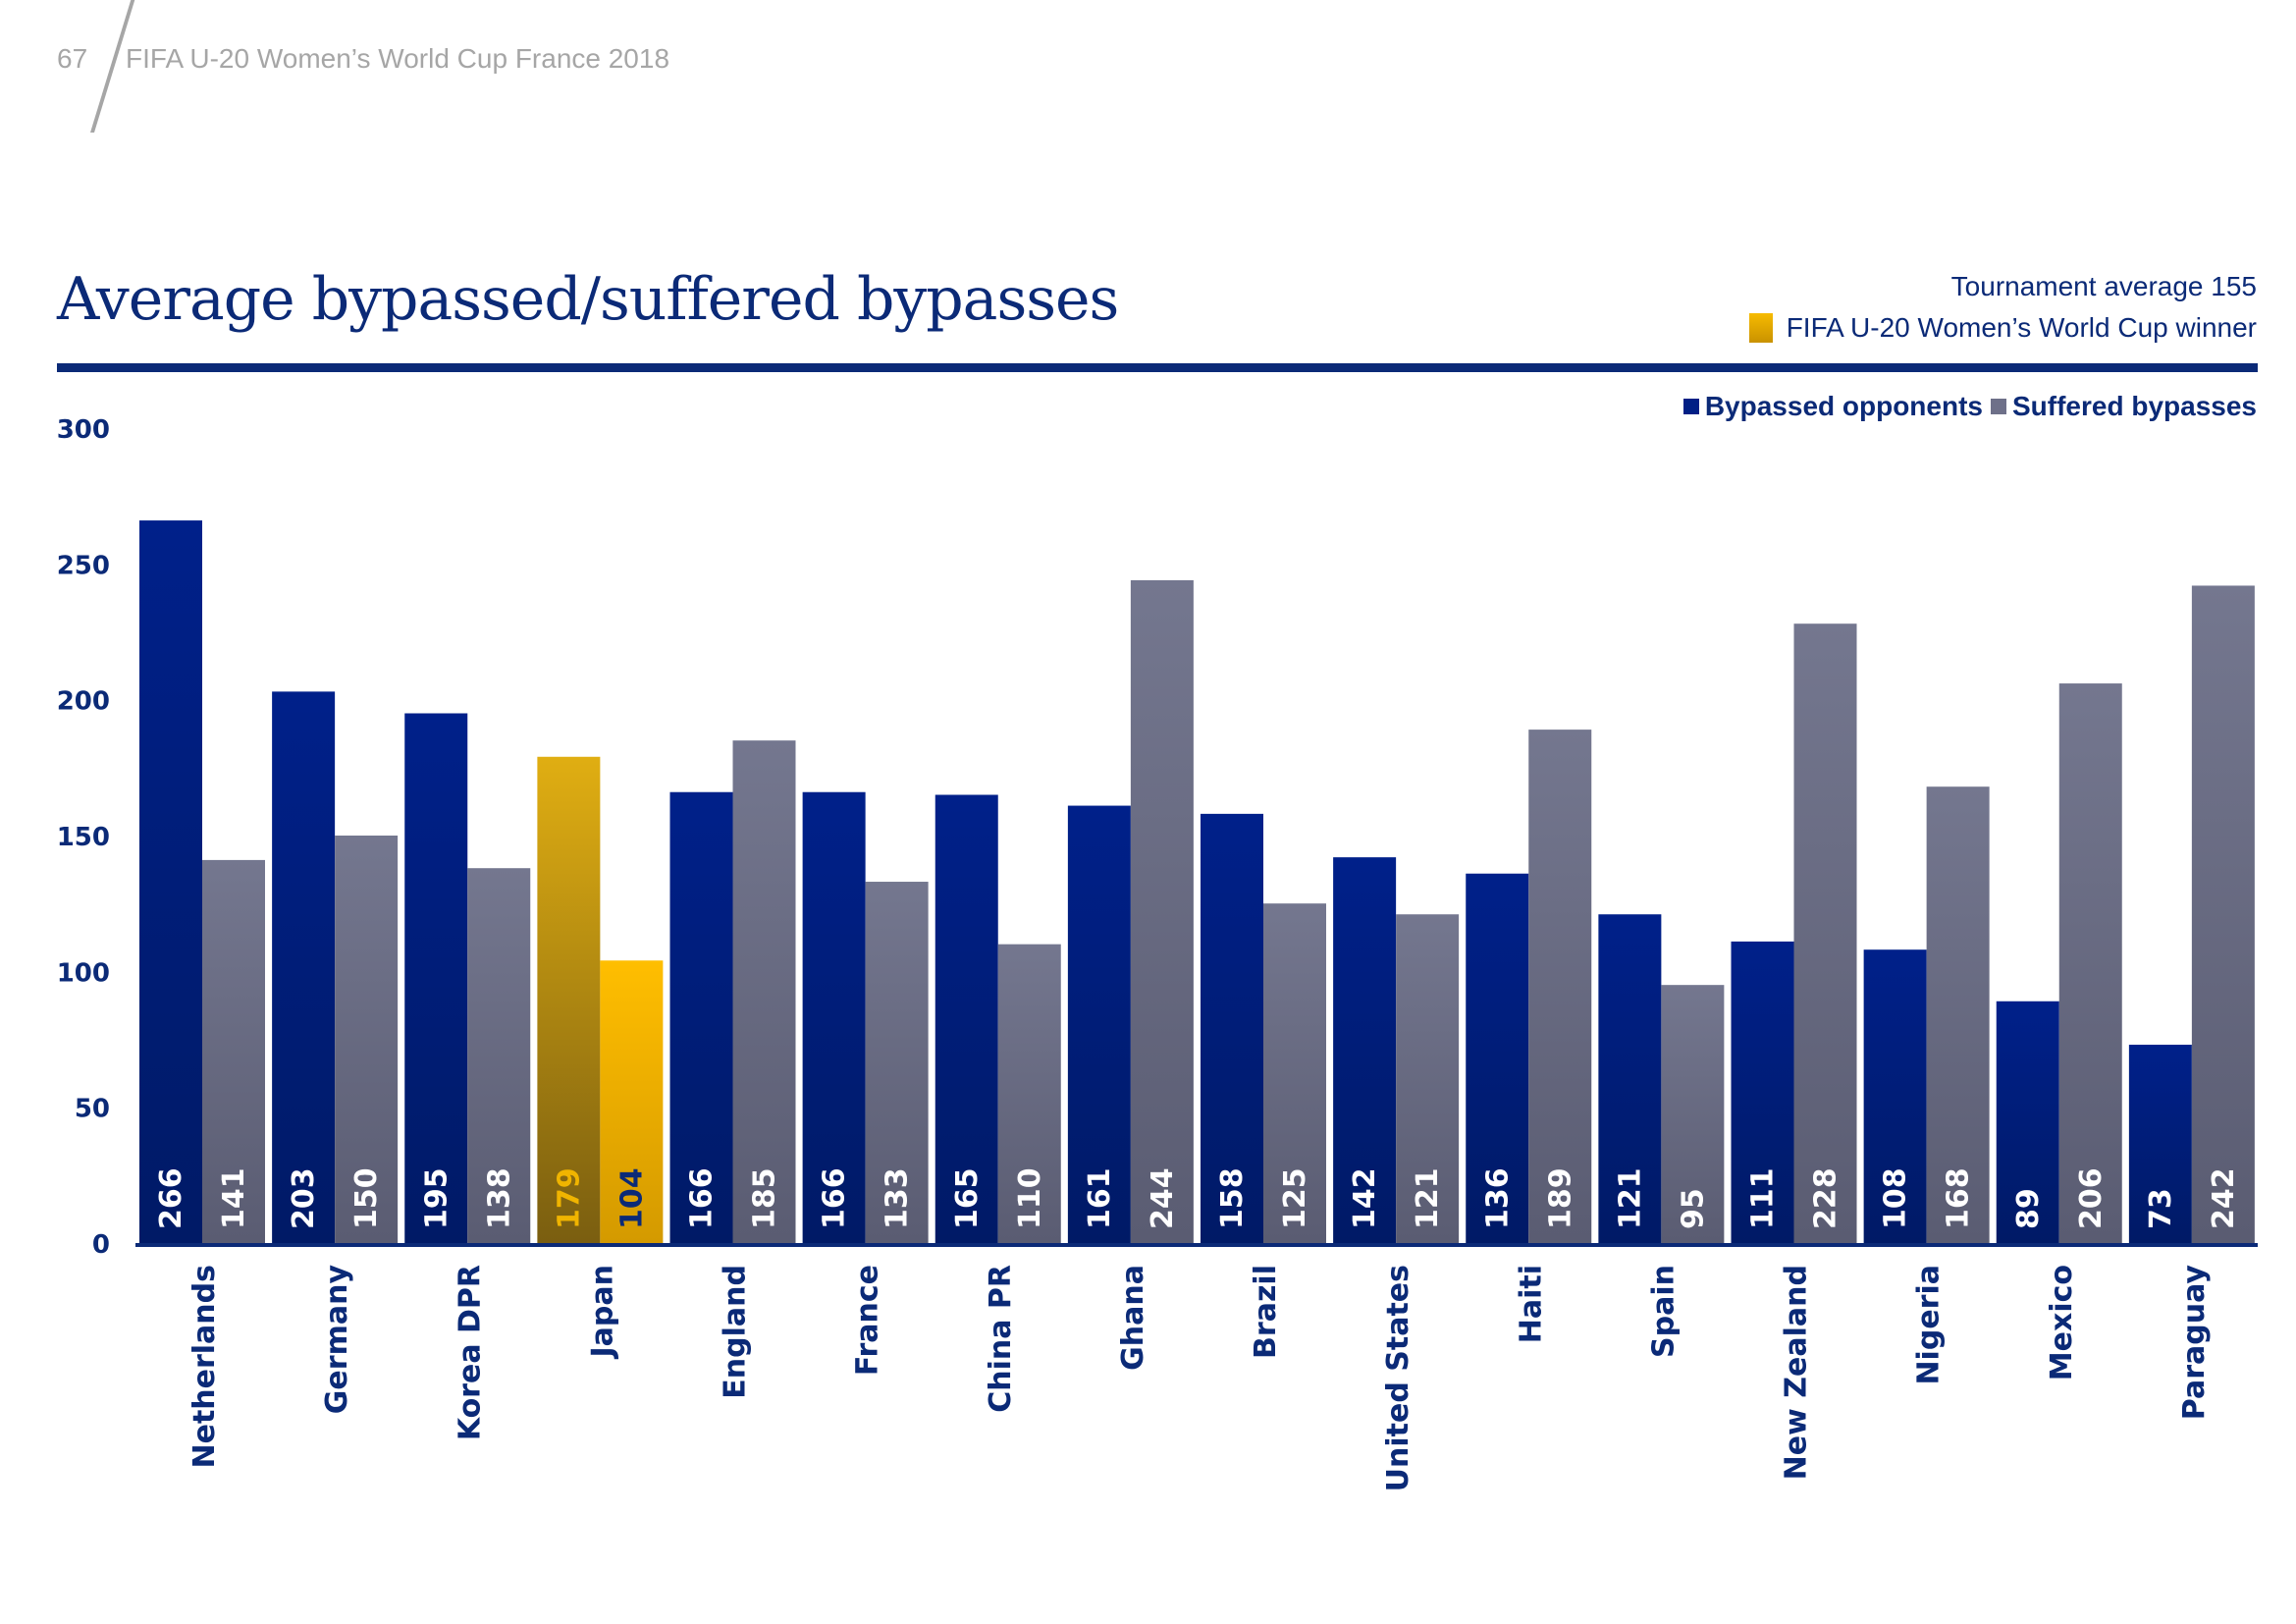  I want to click on bar-value-label: 161, so click(1100, 1198).